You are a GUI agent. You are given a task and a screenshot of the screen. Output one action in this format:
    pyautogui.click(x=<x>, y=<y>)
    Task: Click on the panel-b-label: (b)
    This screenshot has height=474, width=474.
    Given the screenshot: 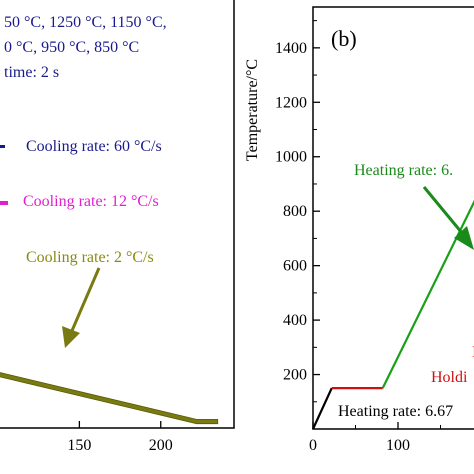 What is the action you would take?
    pyautogui.click(x=344, y=38)
    